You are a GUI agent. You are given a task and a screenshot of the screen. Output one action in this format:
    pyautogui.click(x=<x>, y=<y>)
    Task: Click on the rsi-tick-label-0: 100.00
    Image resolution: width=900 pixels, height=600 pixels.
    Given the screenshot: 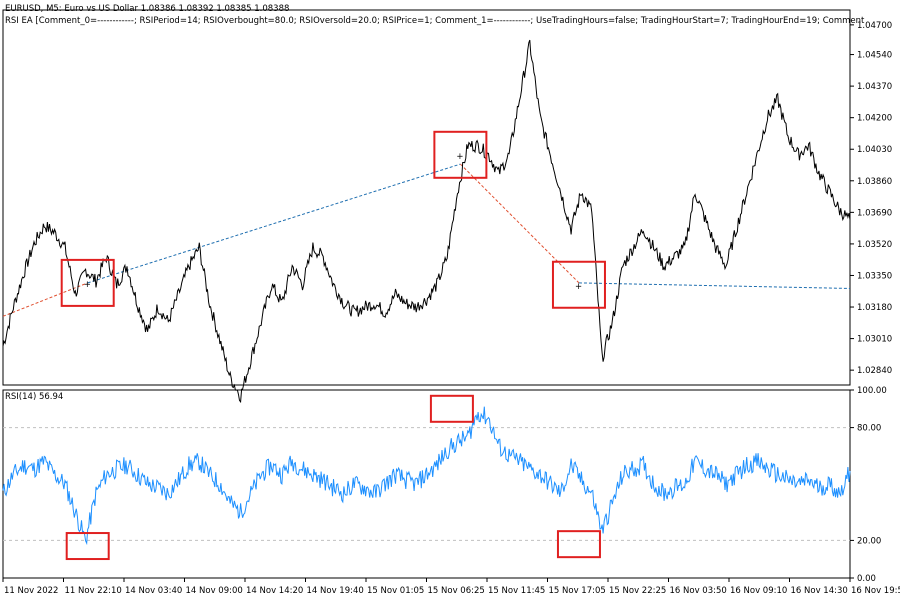 What is the action you would take?
    pyautogui.click(x=872, y=391)
    